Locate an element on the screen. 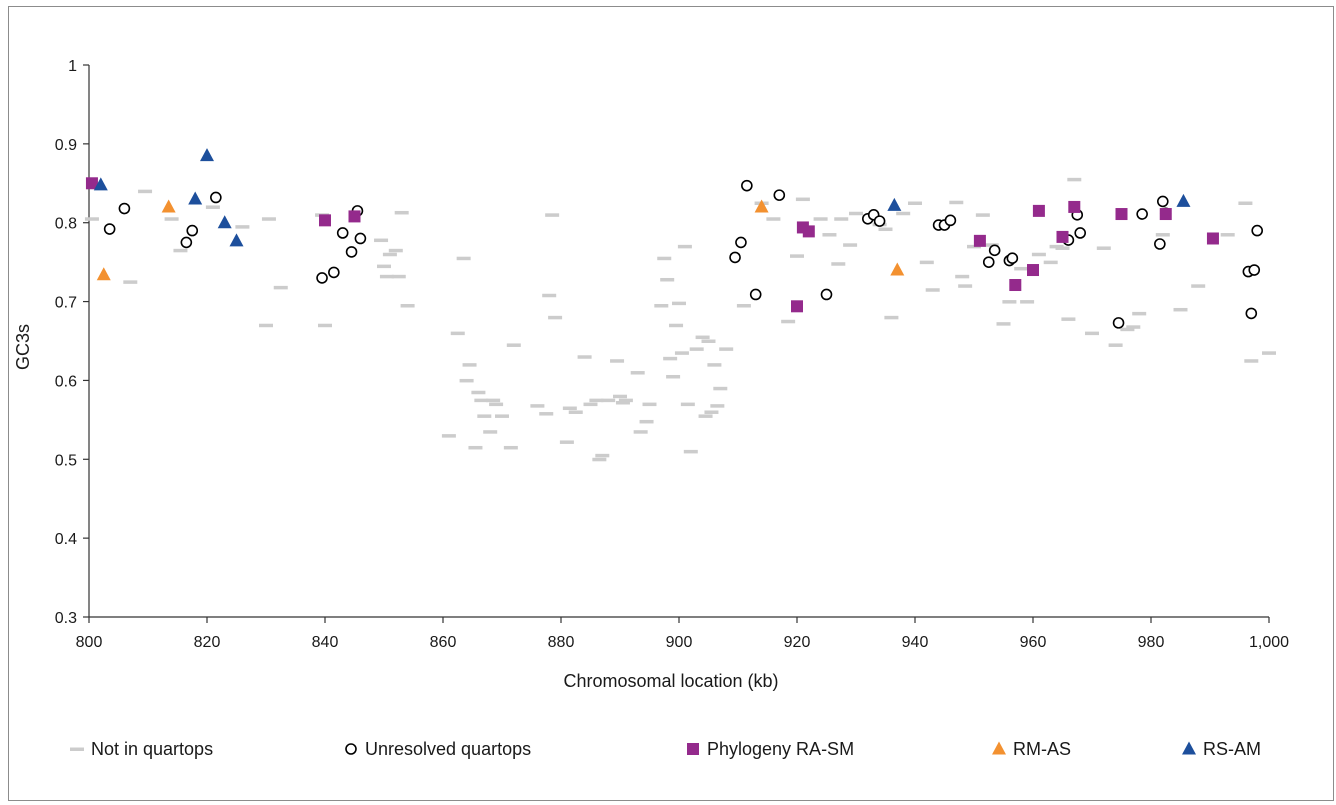 The height and width of the screenshot is (805, 1336). legend-item: Phylogeny RA-SM is located at coordinates (770, 749).